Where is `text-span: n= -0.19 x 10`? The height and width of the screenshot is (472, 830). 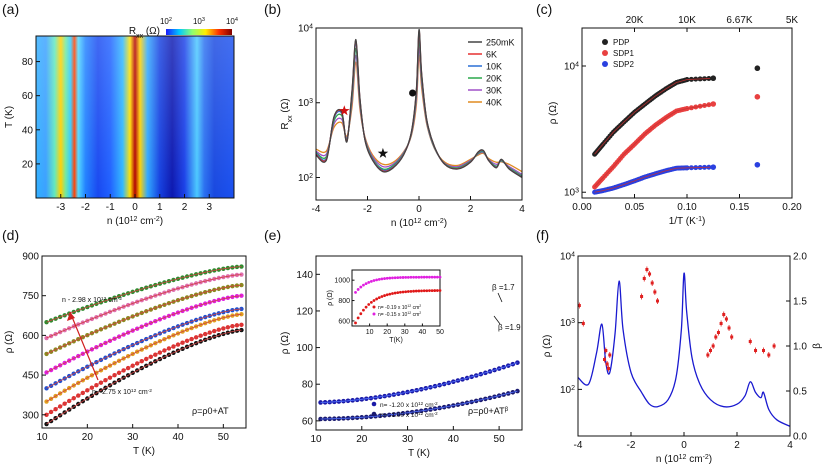
text-span: n= -0.19 x 10 is located at coordinates (393, 308).